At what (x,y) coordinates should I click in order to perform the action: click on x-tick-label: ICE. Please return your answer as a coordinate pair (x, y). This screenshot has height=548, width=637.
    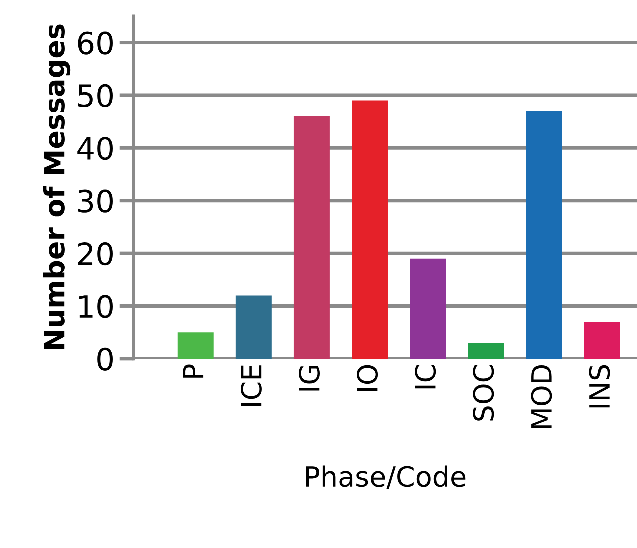
    Looking at the image, I should click on (251, 386).